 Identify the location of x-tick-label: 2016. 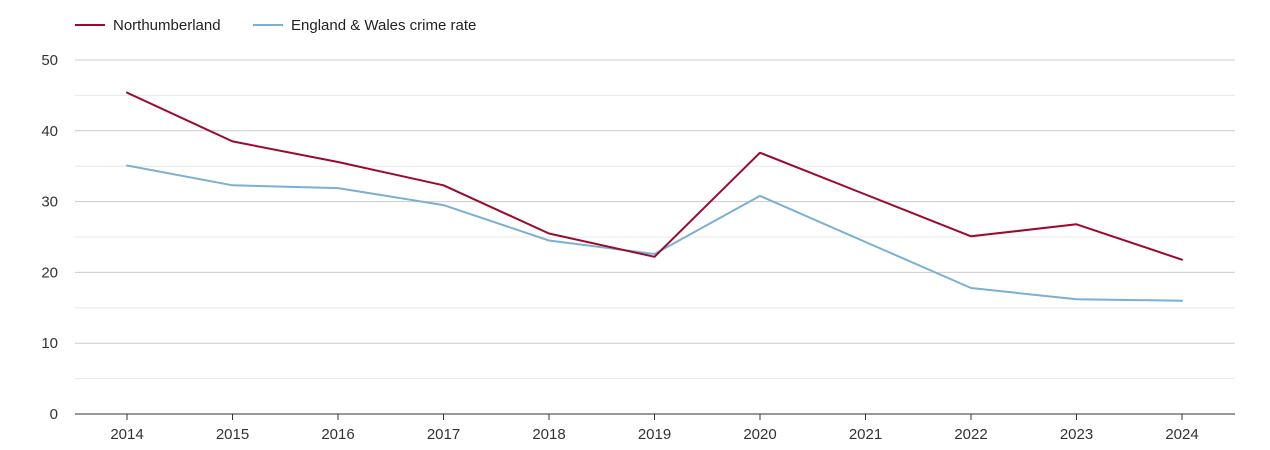
(337, 434).